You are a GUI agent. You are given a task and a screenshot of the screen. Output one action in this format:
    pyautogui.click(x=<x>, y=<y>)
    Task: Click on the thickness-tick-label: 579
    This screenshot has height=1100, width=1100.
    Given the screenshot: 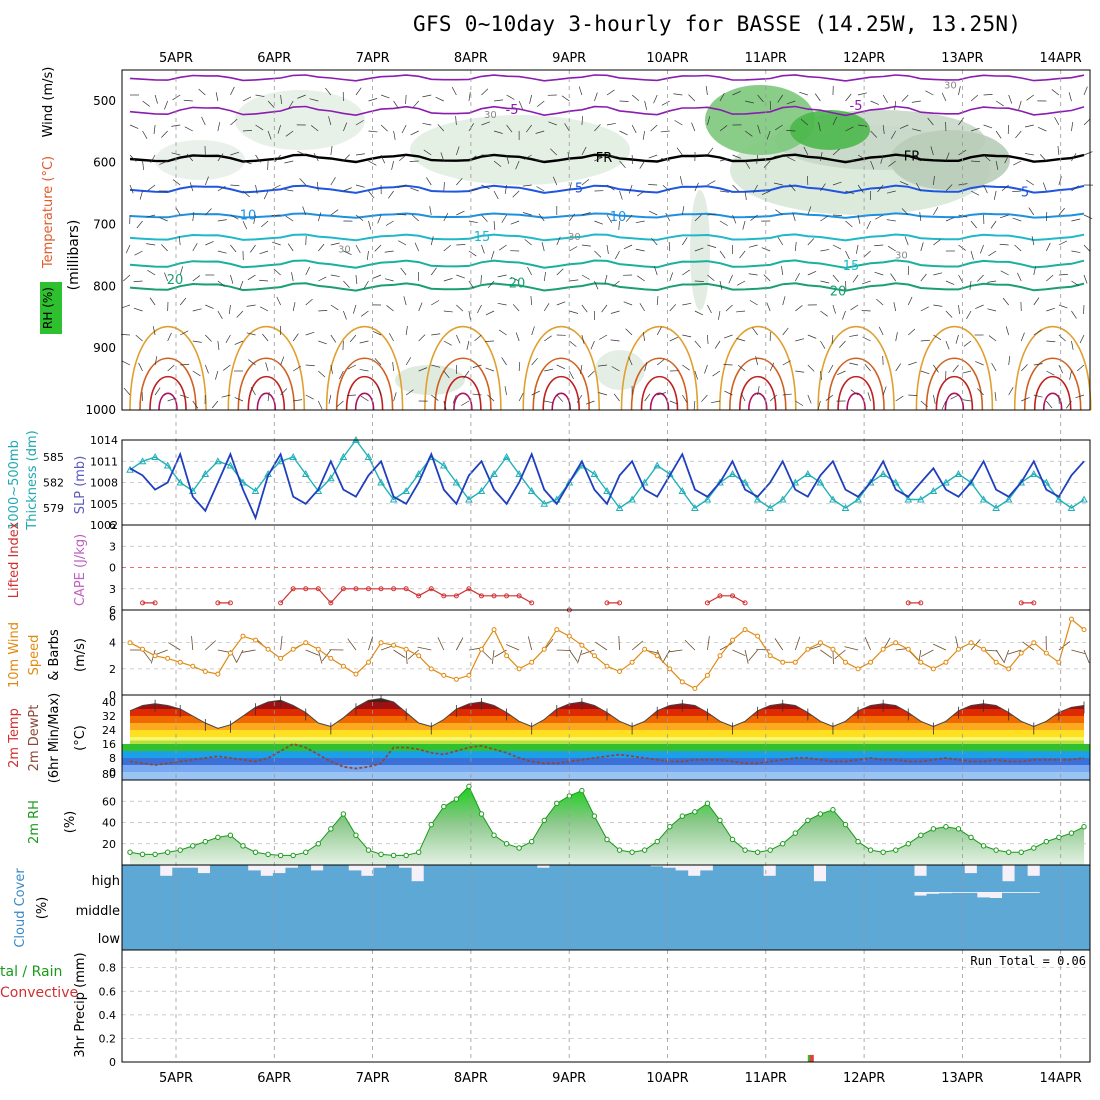 What is the action you would take?
    pyautogui.click(x=53, y=508)
    